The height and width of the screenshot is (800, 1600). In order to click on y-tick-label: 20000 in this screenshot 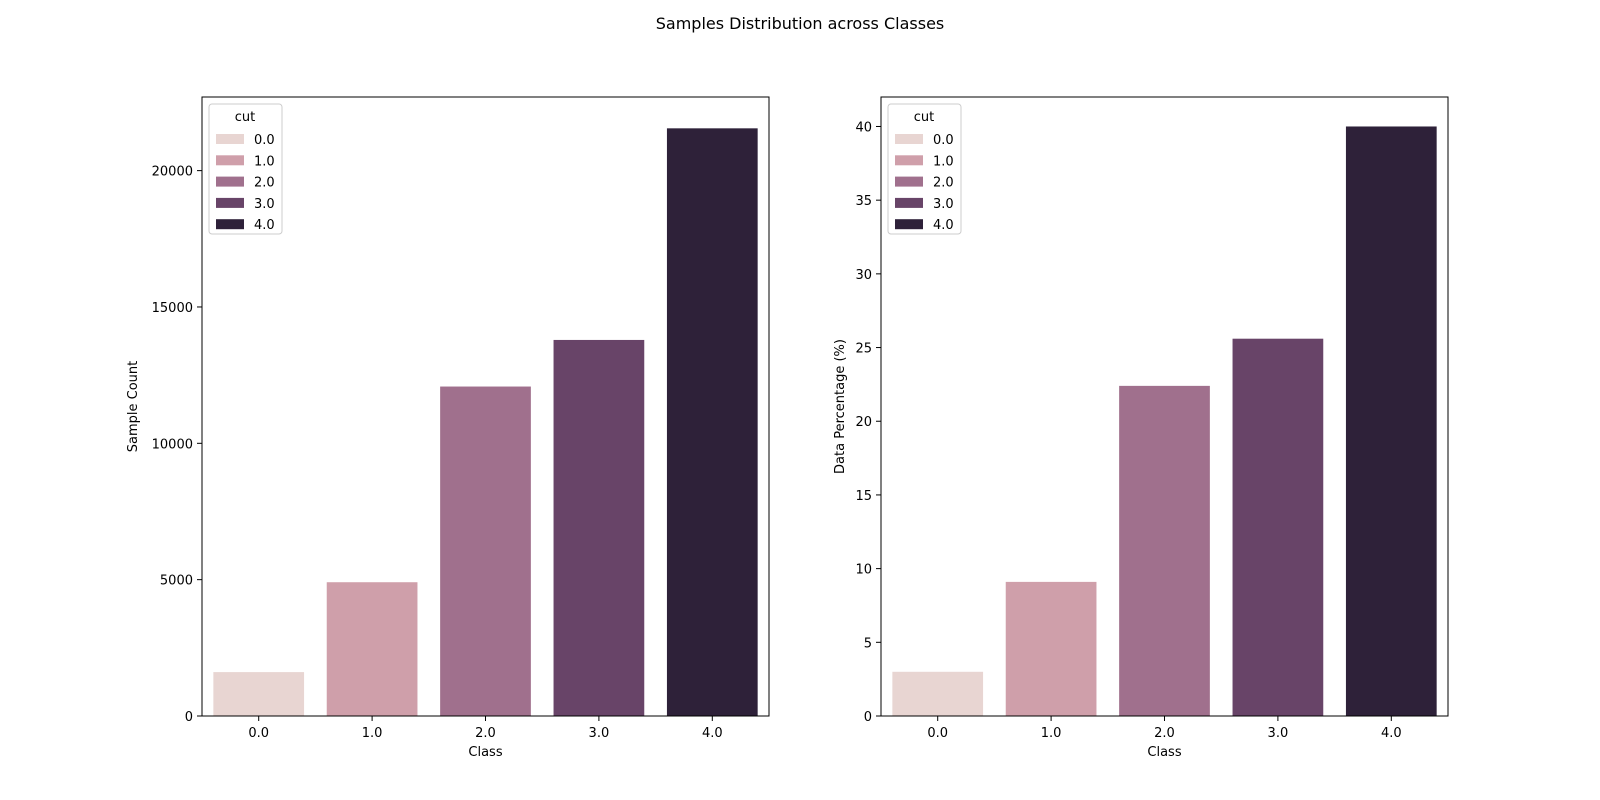, I will do `click(172, 172)`.